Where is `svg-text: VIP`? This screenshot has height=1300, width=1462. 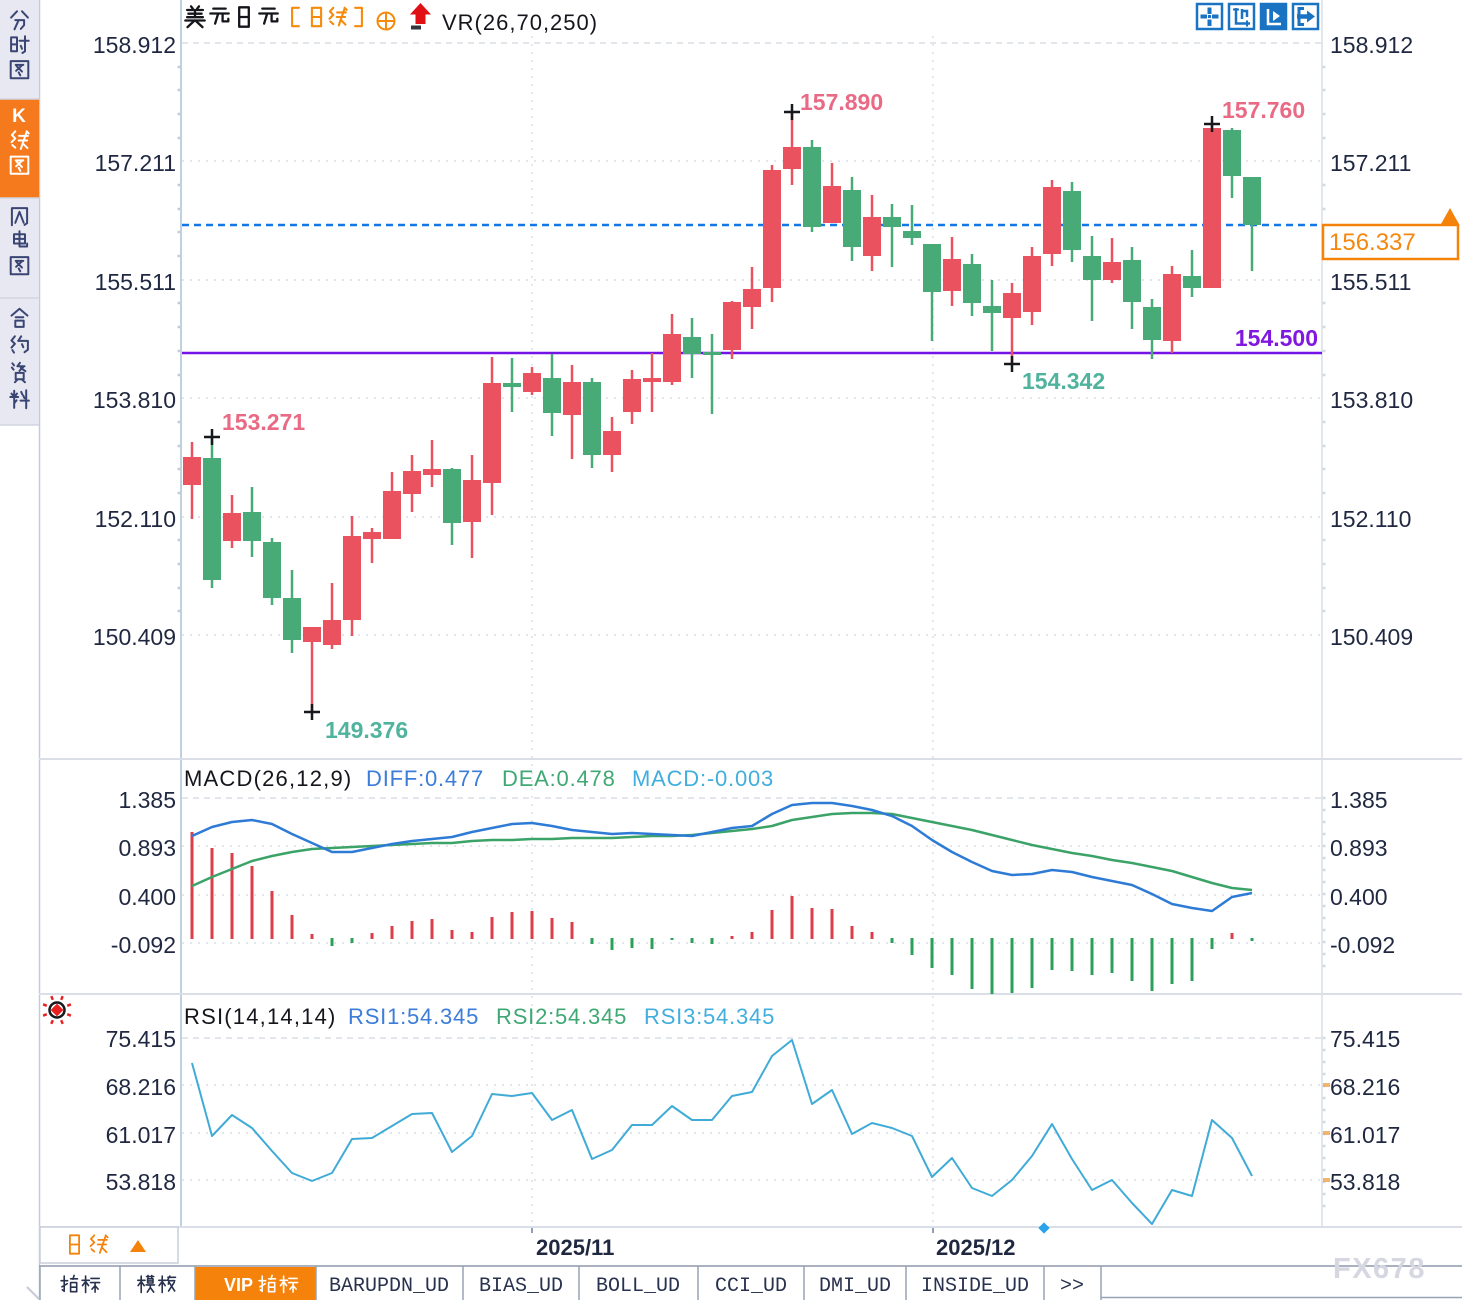
svg-text: VIP is located at coordinates (238, 1285).